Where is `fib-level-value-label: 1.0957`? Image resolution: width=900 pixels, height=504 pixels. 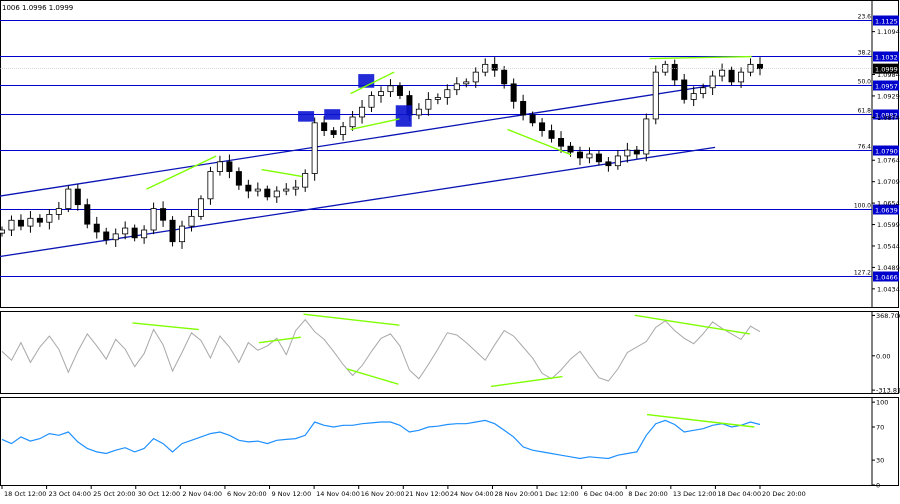 fib-level-value-label: 1.0957 is located at coordinates (886, 87).